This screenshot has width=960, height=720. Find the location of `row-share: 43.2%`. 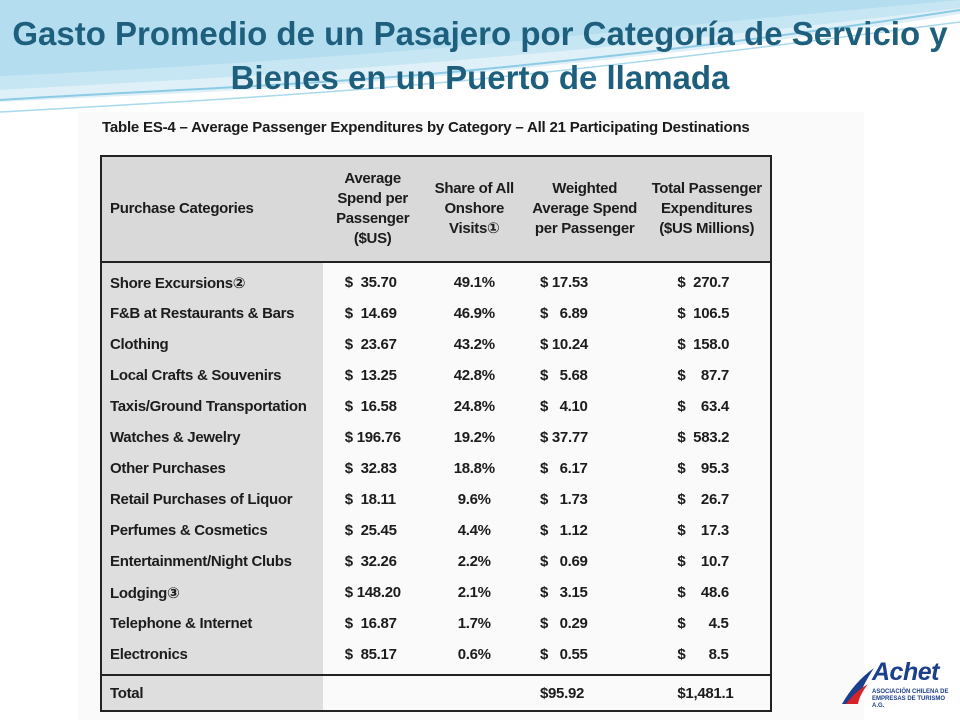

row-share: 43.2% is located at coordinates (474, 344).